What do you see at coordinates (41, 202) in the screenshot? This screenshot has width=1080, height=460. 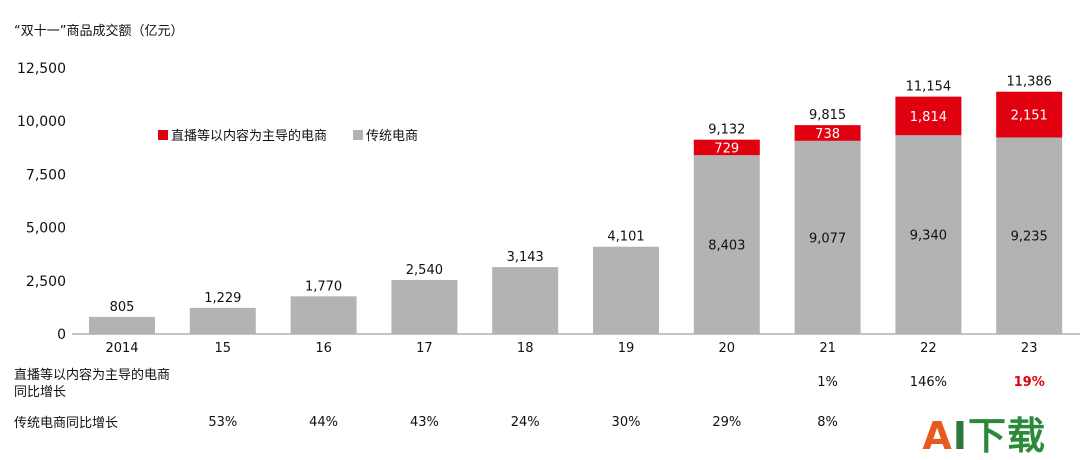 I see `y-axis: 0 2,500 5,000 7,500 10,000 12,500` at bounding box center [41, 202].